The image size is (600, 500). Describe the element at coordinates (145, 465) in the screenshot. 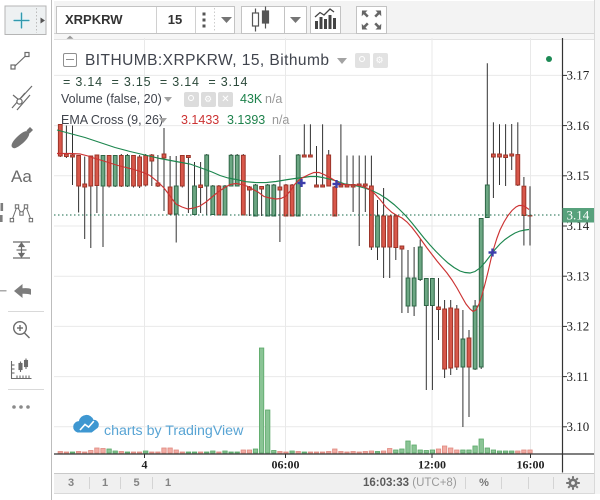

I see `svg-text: 4` at that location.